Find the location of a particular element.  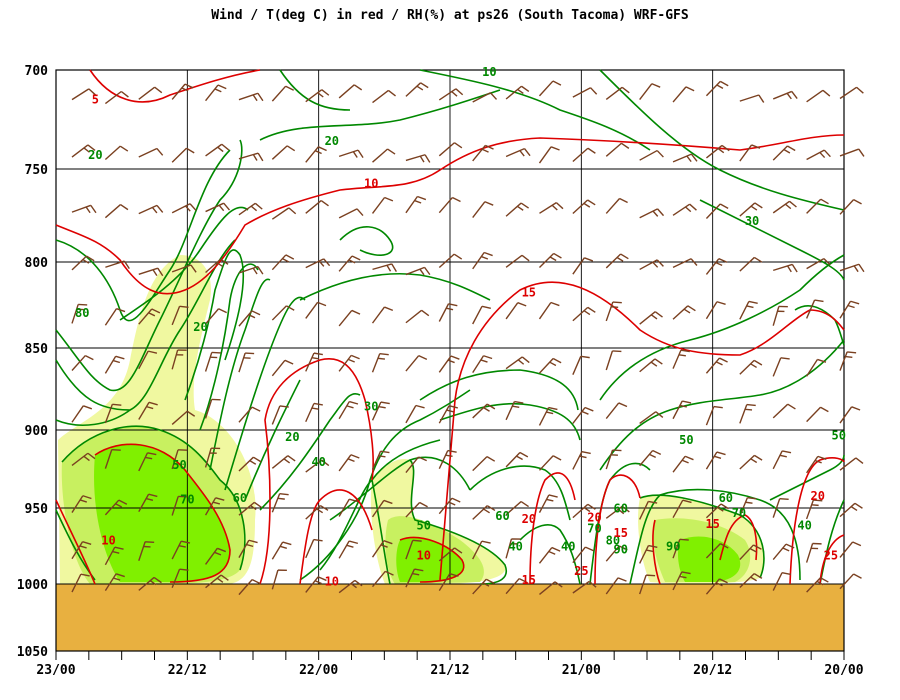

rh-label: 70 is located at coordinates (739, 513).